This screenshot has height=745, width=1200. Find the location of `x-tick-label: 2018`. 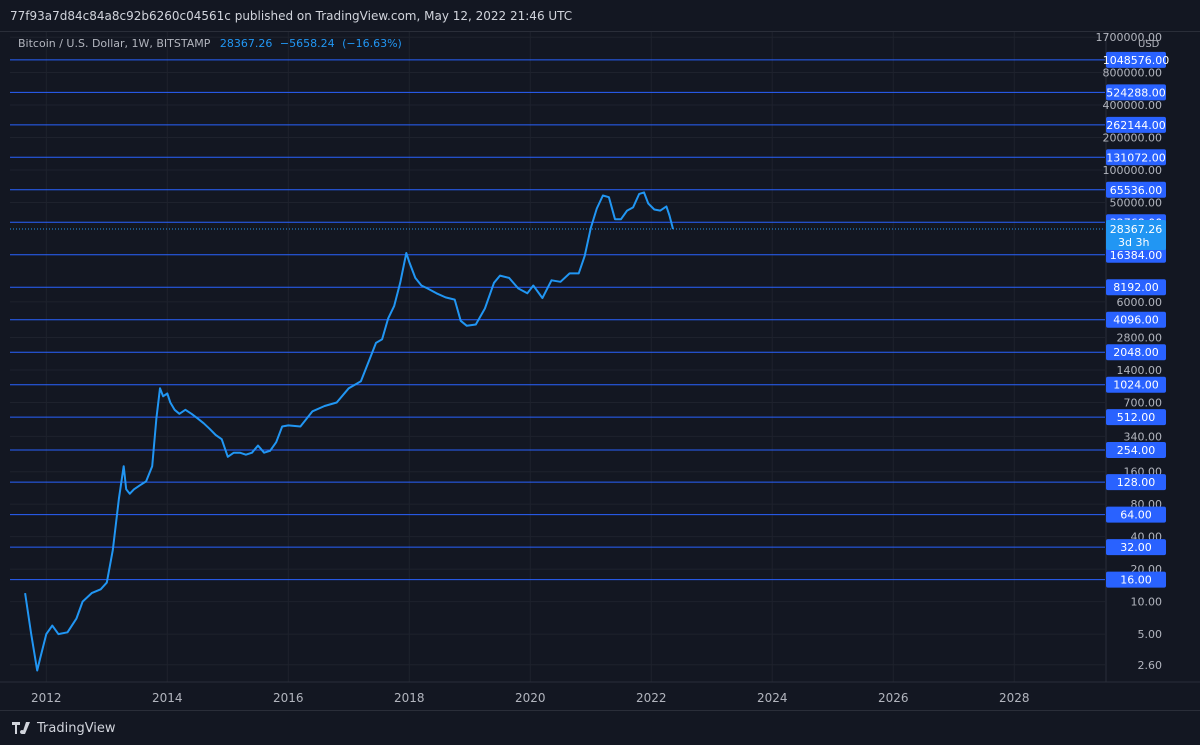

x-tick-label: 2018 is located at coordinates (409, 698).